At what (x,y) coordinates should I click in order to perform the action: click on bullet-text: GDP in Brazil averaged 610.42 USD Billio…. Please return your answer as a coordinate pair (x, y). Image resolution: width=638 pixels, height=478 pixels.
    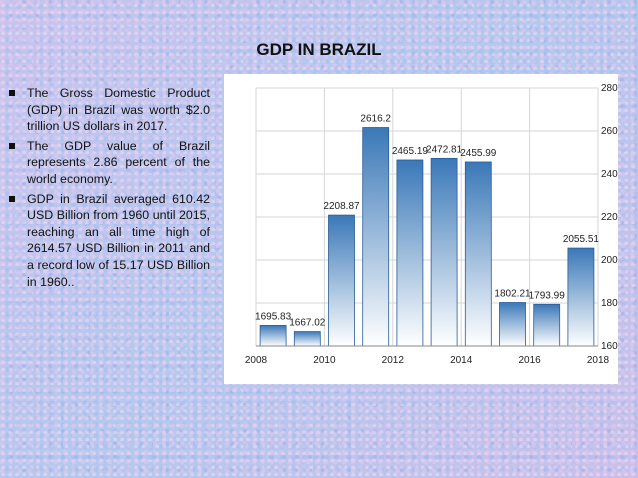
    Looking at the image, I should click on (118, 240).